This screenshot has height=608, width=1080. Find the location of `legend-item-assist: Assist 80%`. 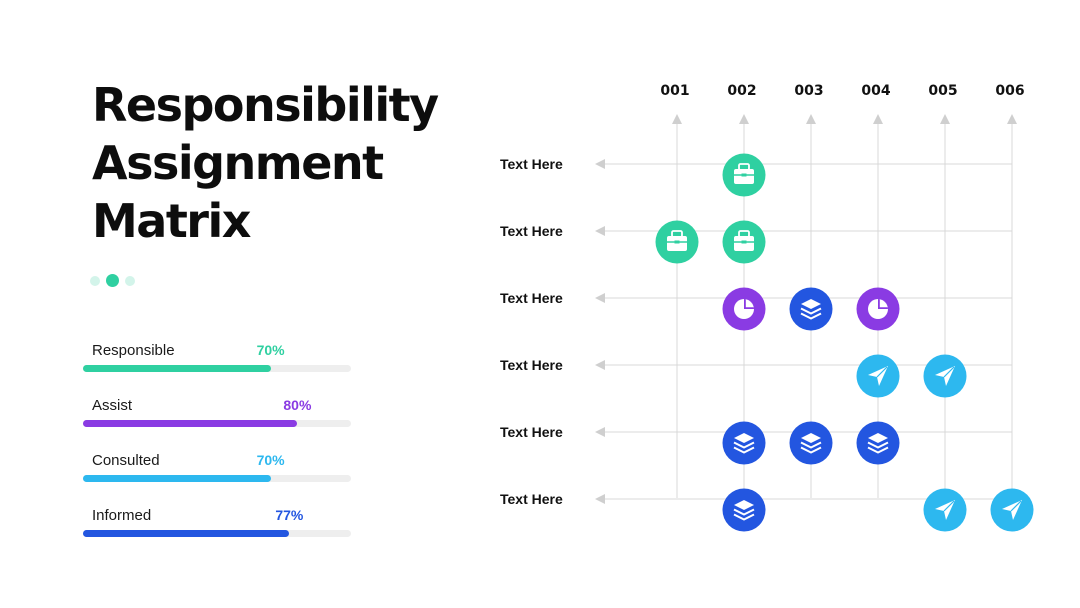

legend-item-assist: Assist 80% is located at coordinates (217, 422).